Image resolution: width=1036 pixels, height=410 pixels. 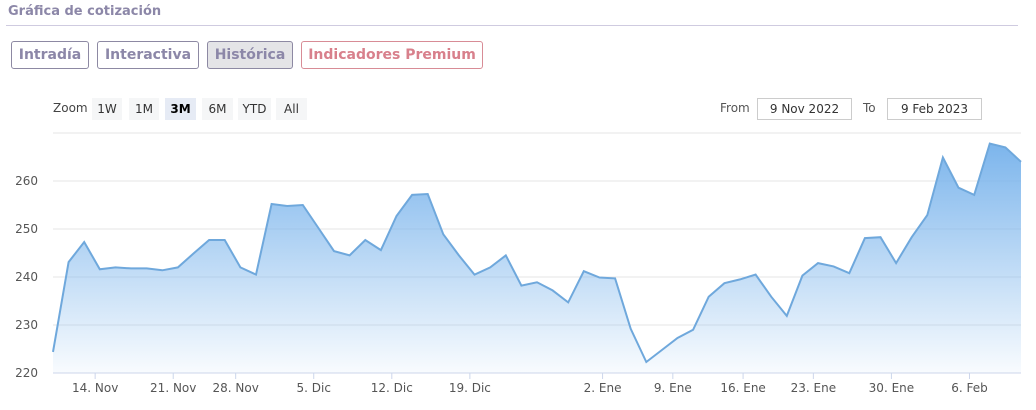 I want to click on zoom-1m-button: 1M, so click(x=144, y=109).